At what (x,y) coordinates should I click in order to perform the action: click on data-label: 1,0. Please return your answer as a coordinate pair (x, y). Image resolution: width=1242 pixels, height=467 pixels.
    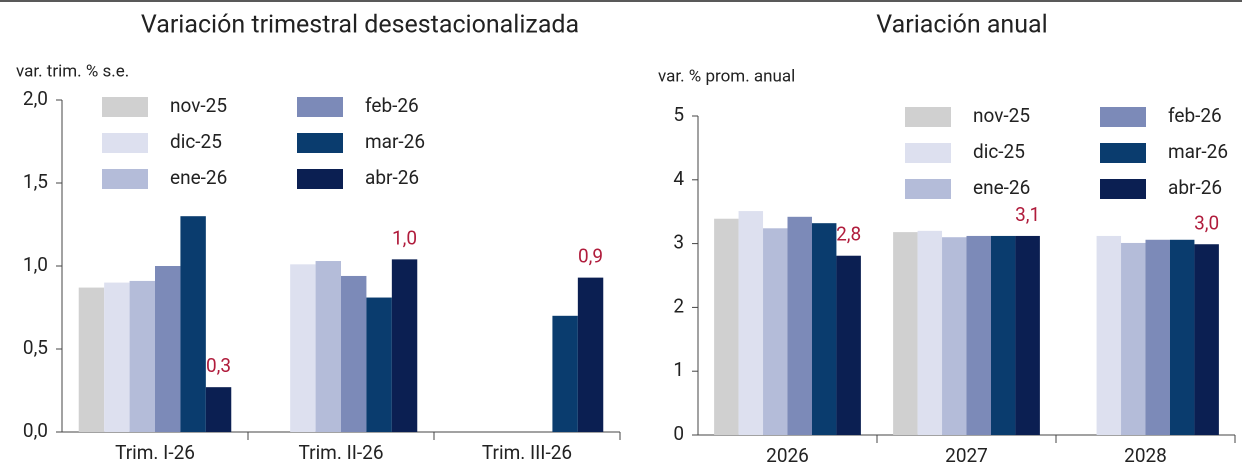
    Looking at the image, I should click on (404, 237).